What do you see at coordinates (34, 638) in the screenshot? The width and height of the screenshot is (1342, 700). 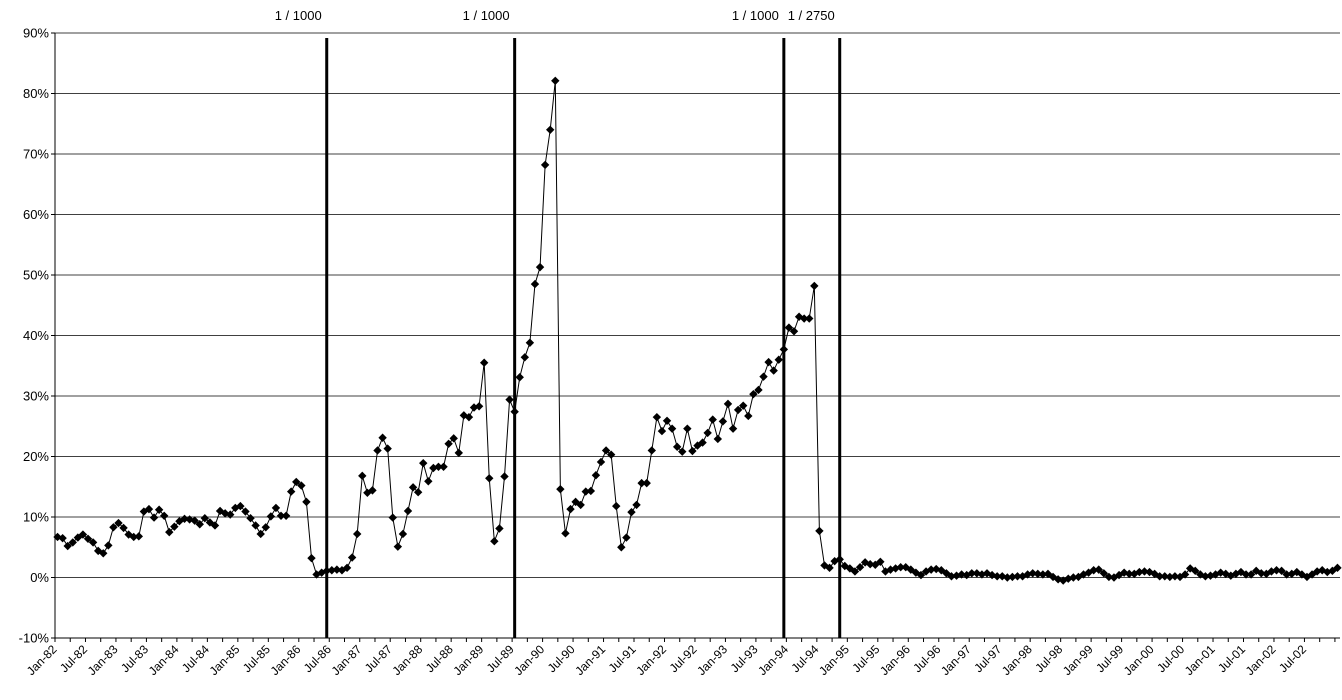 I see `y-tick-label: -10%` at bounding box center [34, 638].